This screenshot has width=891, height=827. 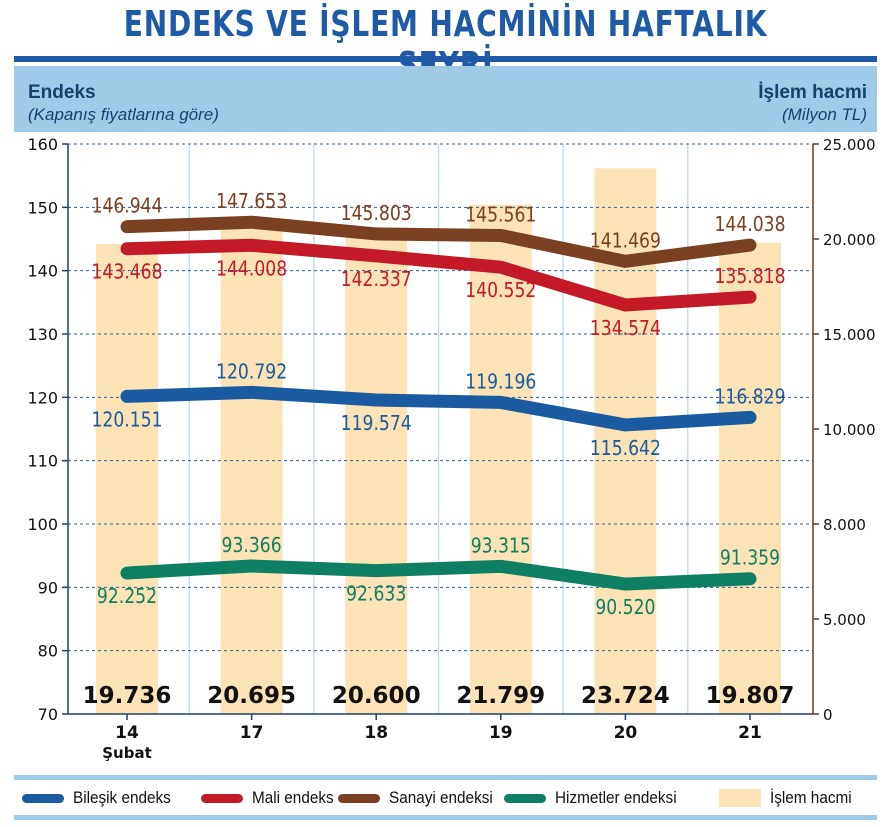 I want to click on left-tick-label: 160, so click(x=42, y=144).